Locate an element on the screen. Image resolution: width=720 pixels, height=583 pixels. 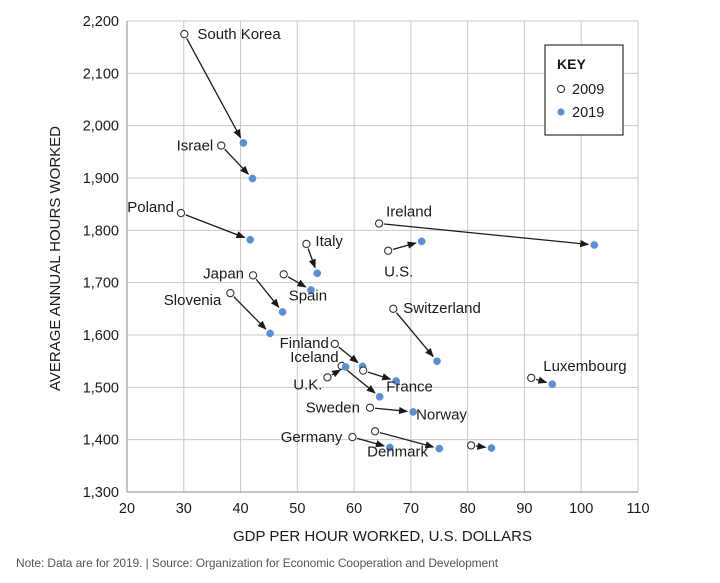
legend-marker-2009 is located at coordinates (561, 89).